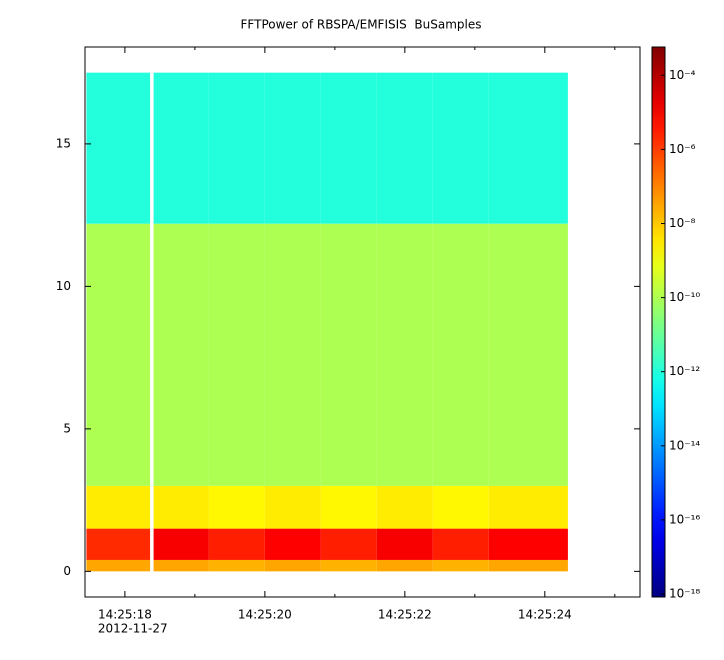  What do you see at coordinates (684, 445) in the screenshot?
I see `colorbar-tick-label: 10⁻¹⁴` at bounding box center [684, 445].